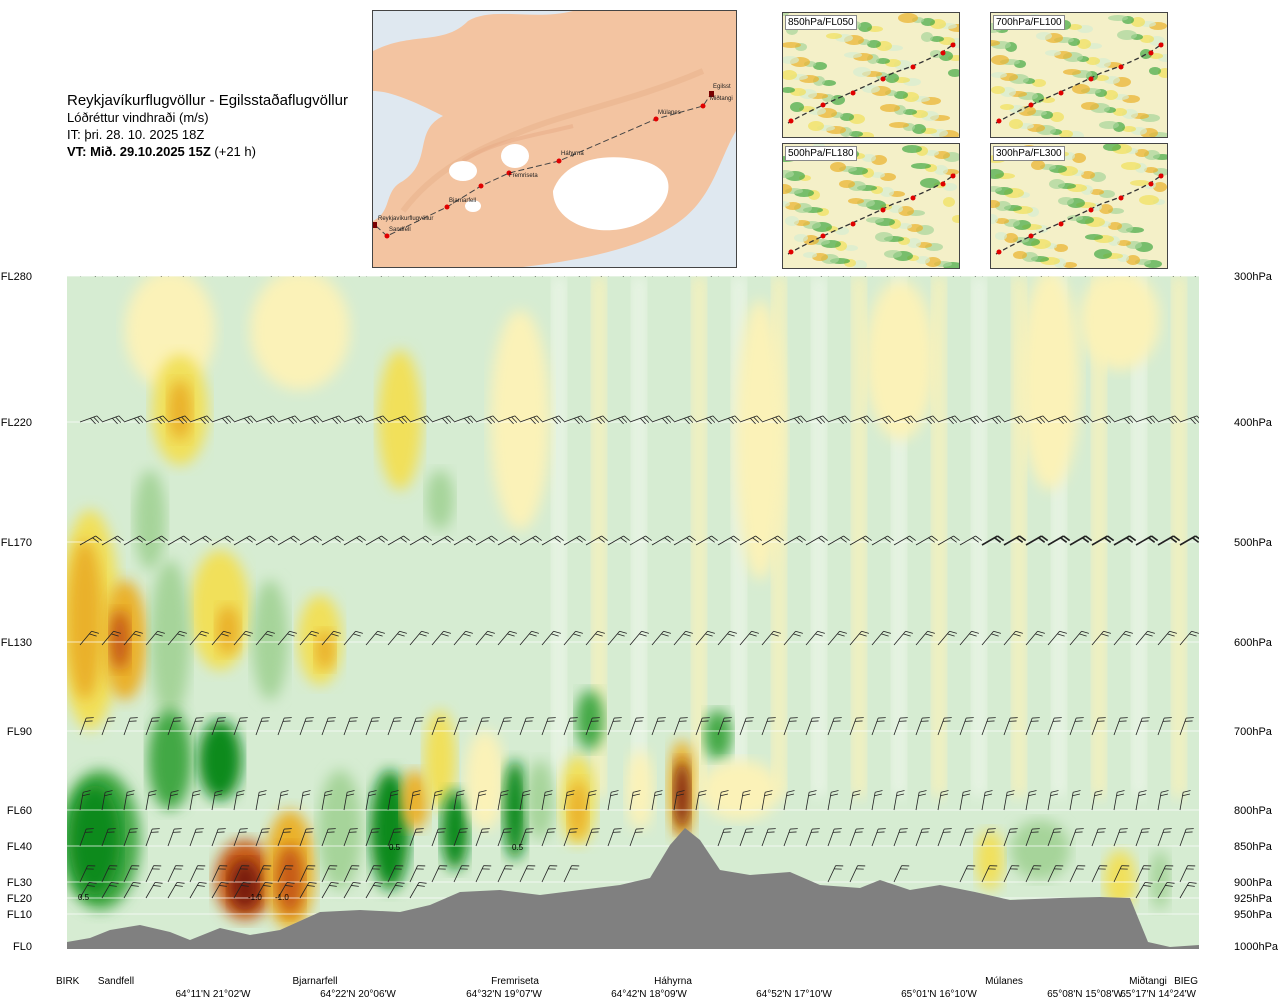  Describe the element at coordinates (358, 994) in the screenshot. I see `coordinate-label: 64°22'N 20°06'W` at that location.